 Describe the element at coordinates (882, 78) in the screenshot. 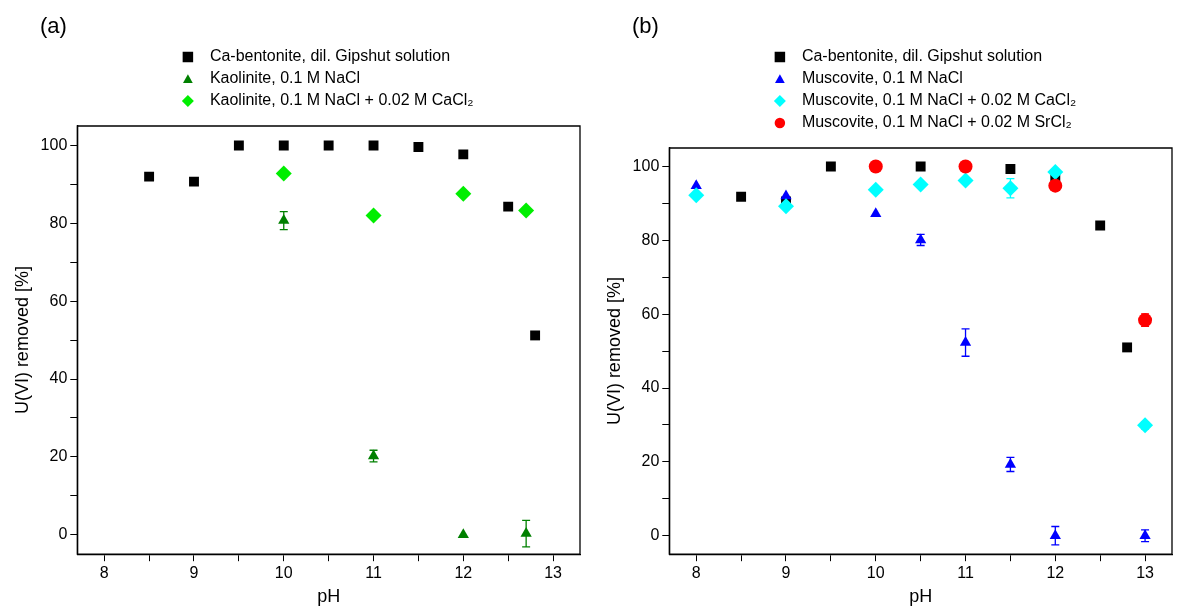

I see `legend-label: Muscovite, 0.1 M NaCl` at that location.